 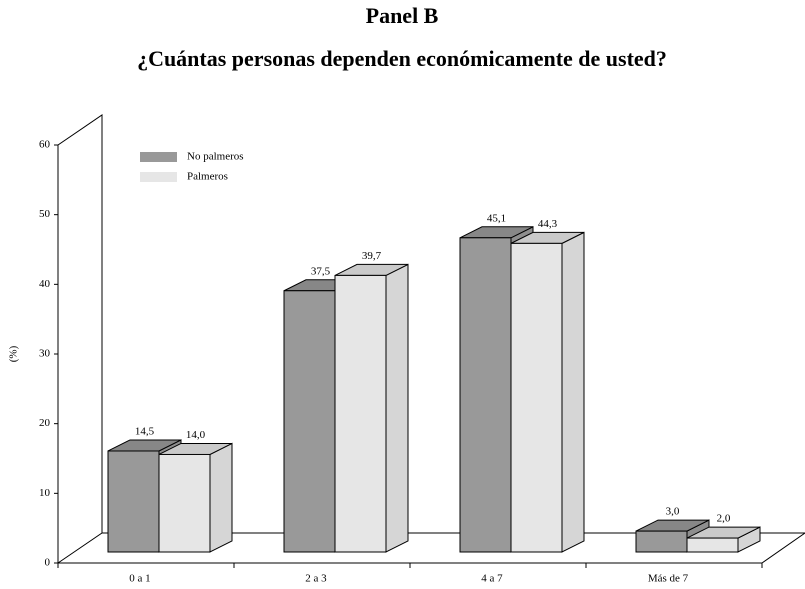 What do you see at coordinates (145, 432) in the screenshot?
I see `value-label: 14,5` at bounding box center [145, 432].